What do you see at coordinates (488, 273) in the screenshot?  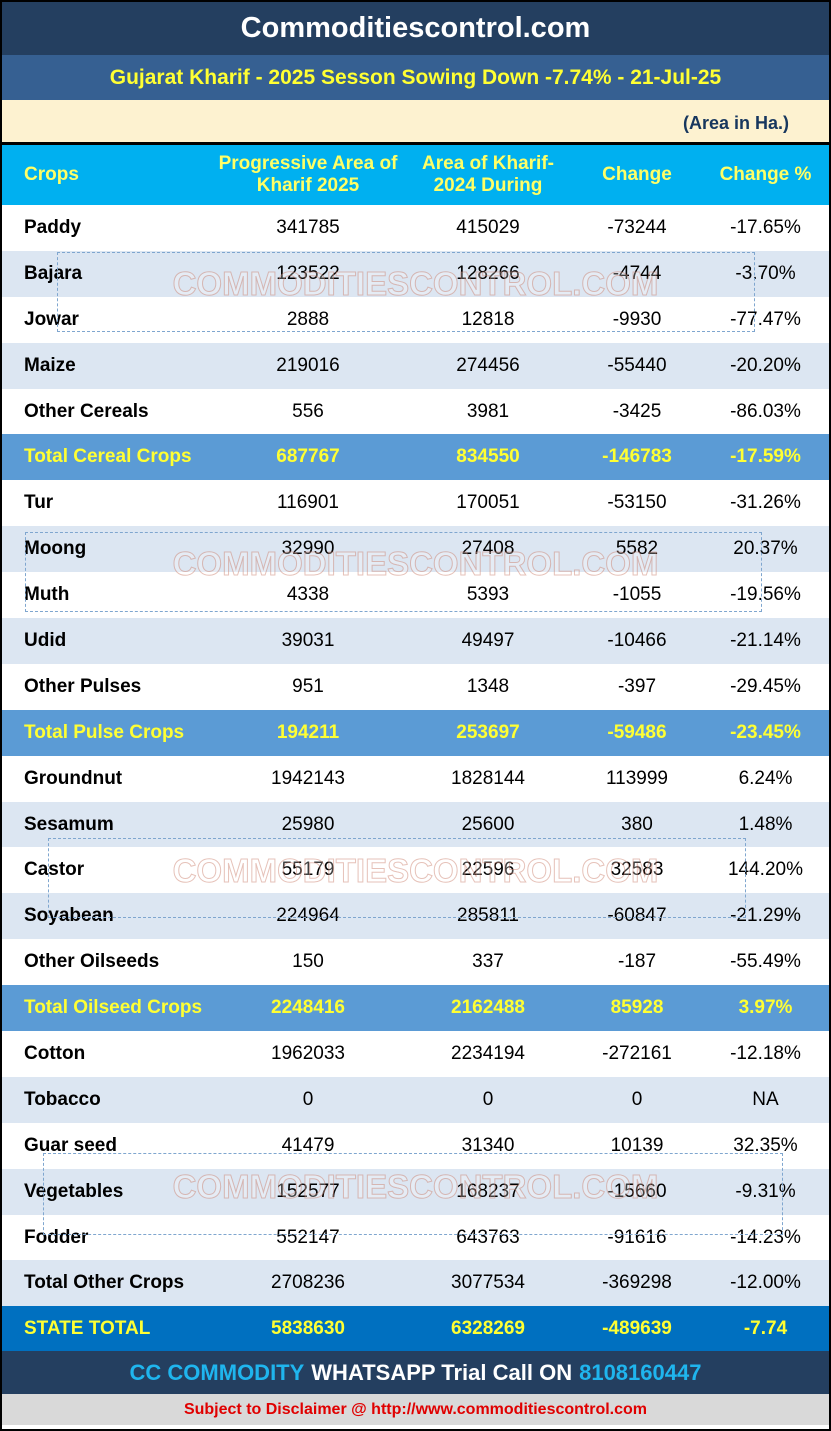 I see `area-2024: 128266` at bounding box center [488, 273].